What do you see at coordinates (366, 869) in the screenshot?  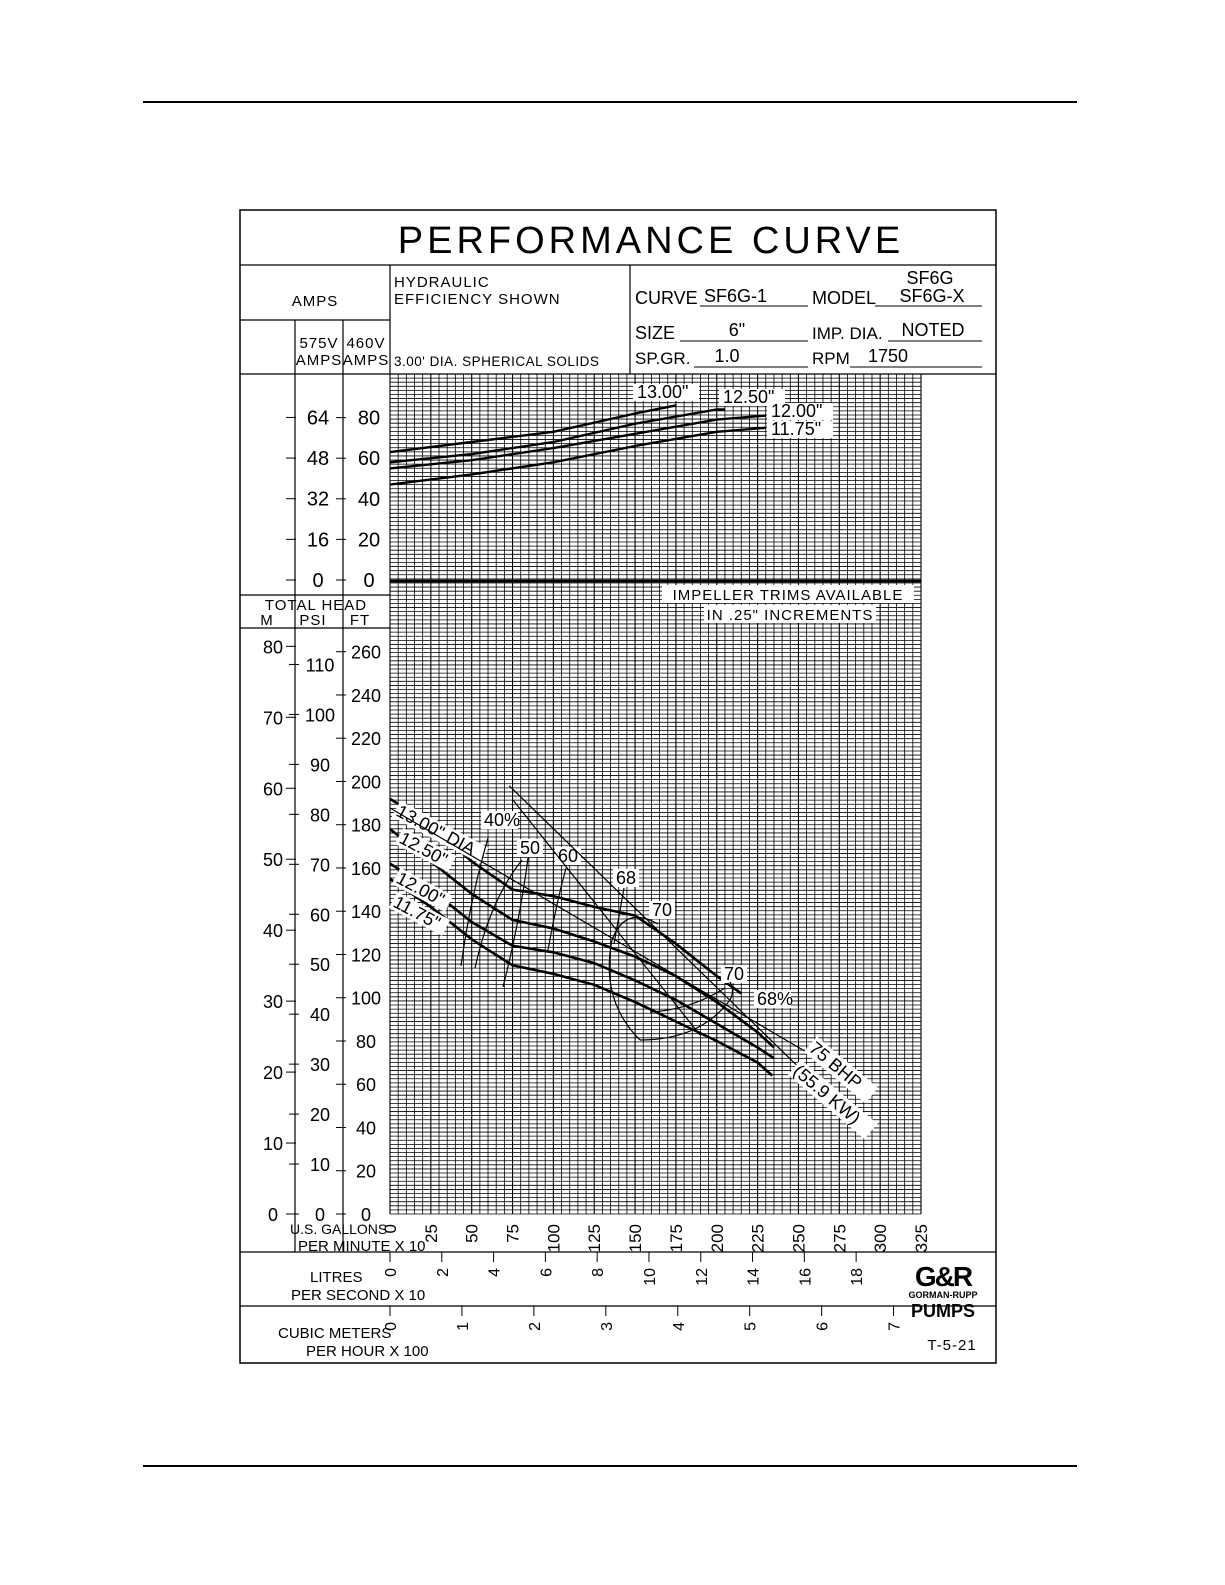 I see `ft-tick-label: 160` at bounding box center [366, 869].